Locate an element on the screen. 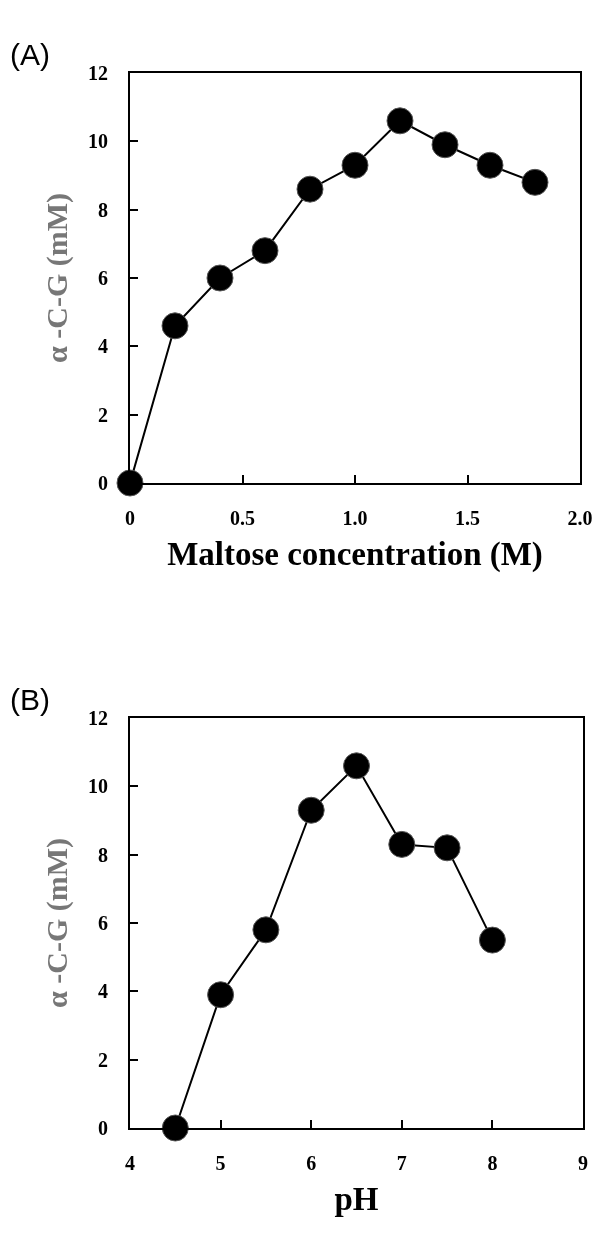 This screenshot has height=1242, width=610. x-tick-label: 1.5 is located at coordinates (467, 518).